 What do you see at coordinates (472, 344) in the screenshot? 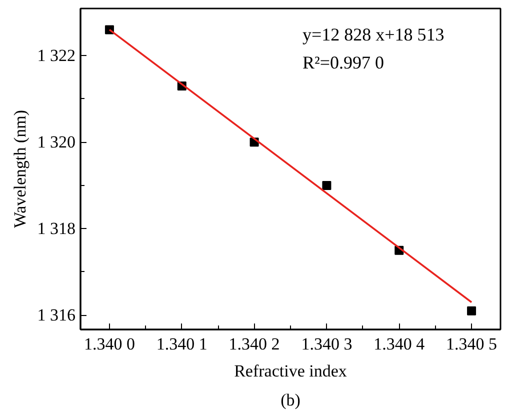
I see `x-tick-label: 1.340 5` at bounding box center [472, 344].